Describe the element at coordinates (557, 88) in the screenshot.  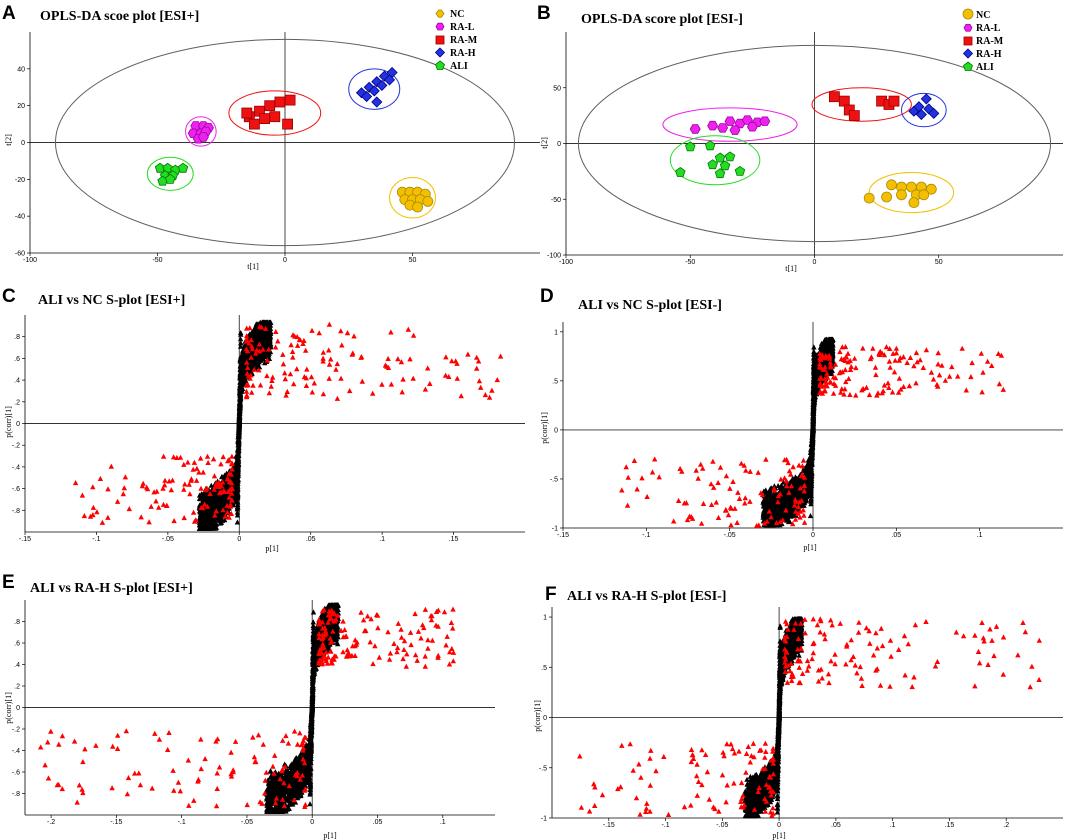
I see `y-tick-label: 50` at that location.